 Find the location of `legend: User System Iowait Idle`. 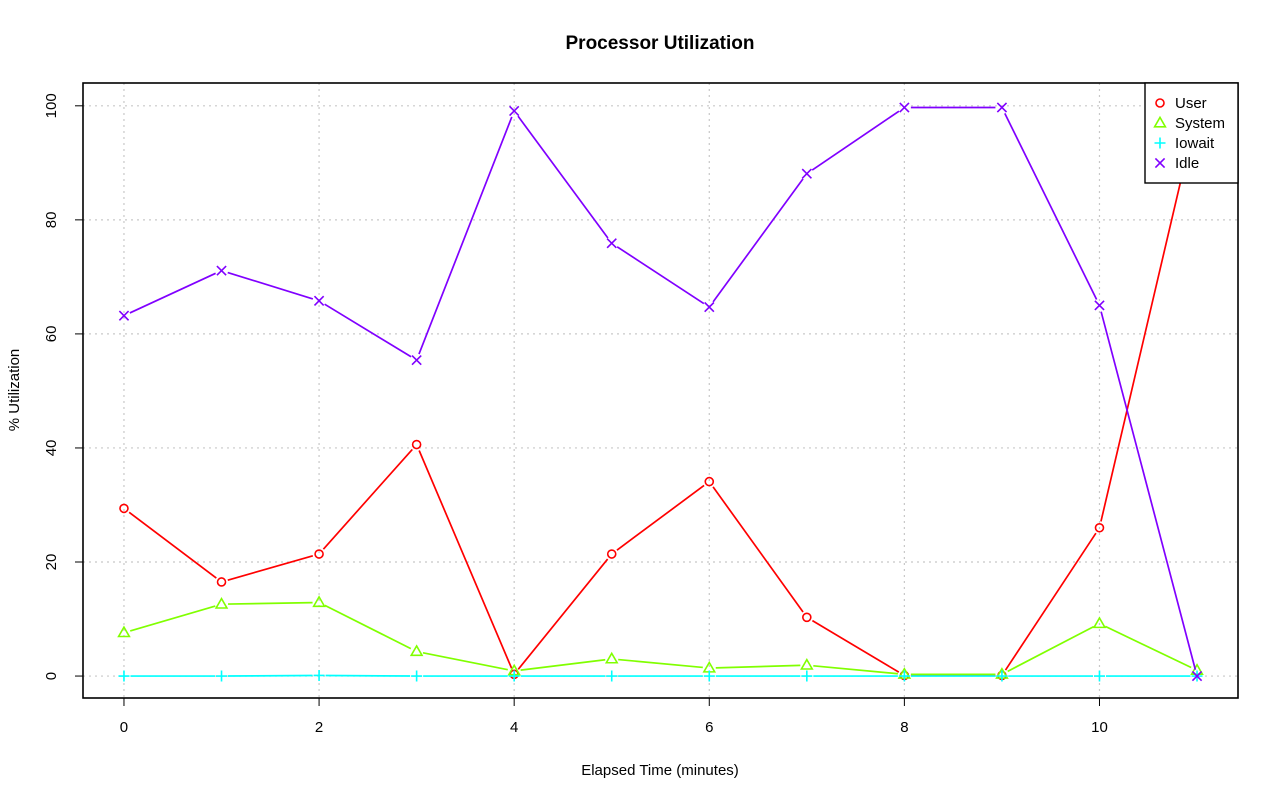

legend: User System Iowait Idle is located at coordinates (1191, 133).